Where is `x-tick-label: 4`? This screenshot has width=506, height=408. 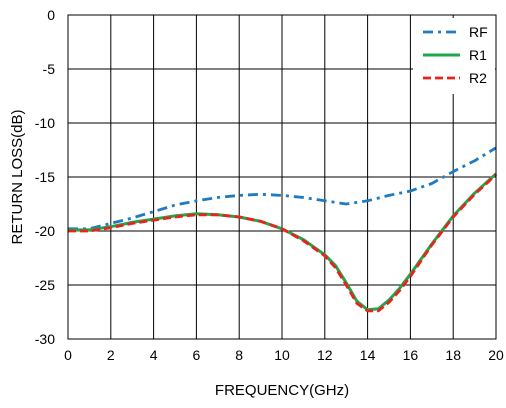 x-tick-label: 4 is located at coordinates (154, 355).